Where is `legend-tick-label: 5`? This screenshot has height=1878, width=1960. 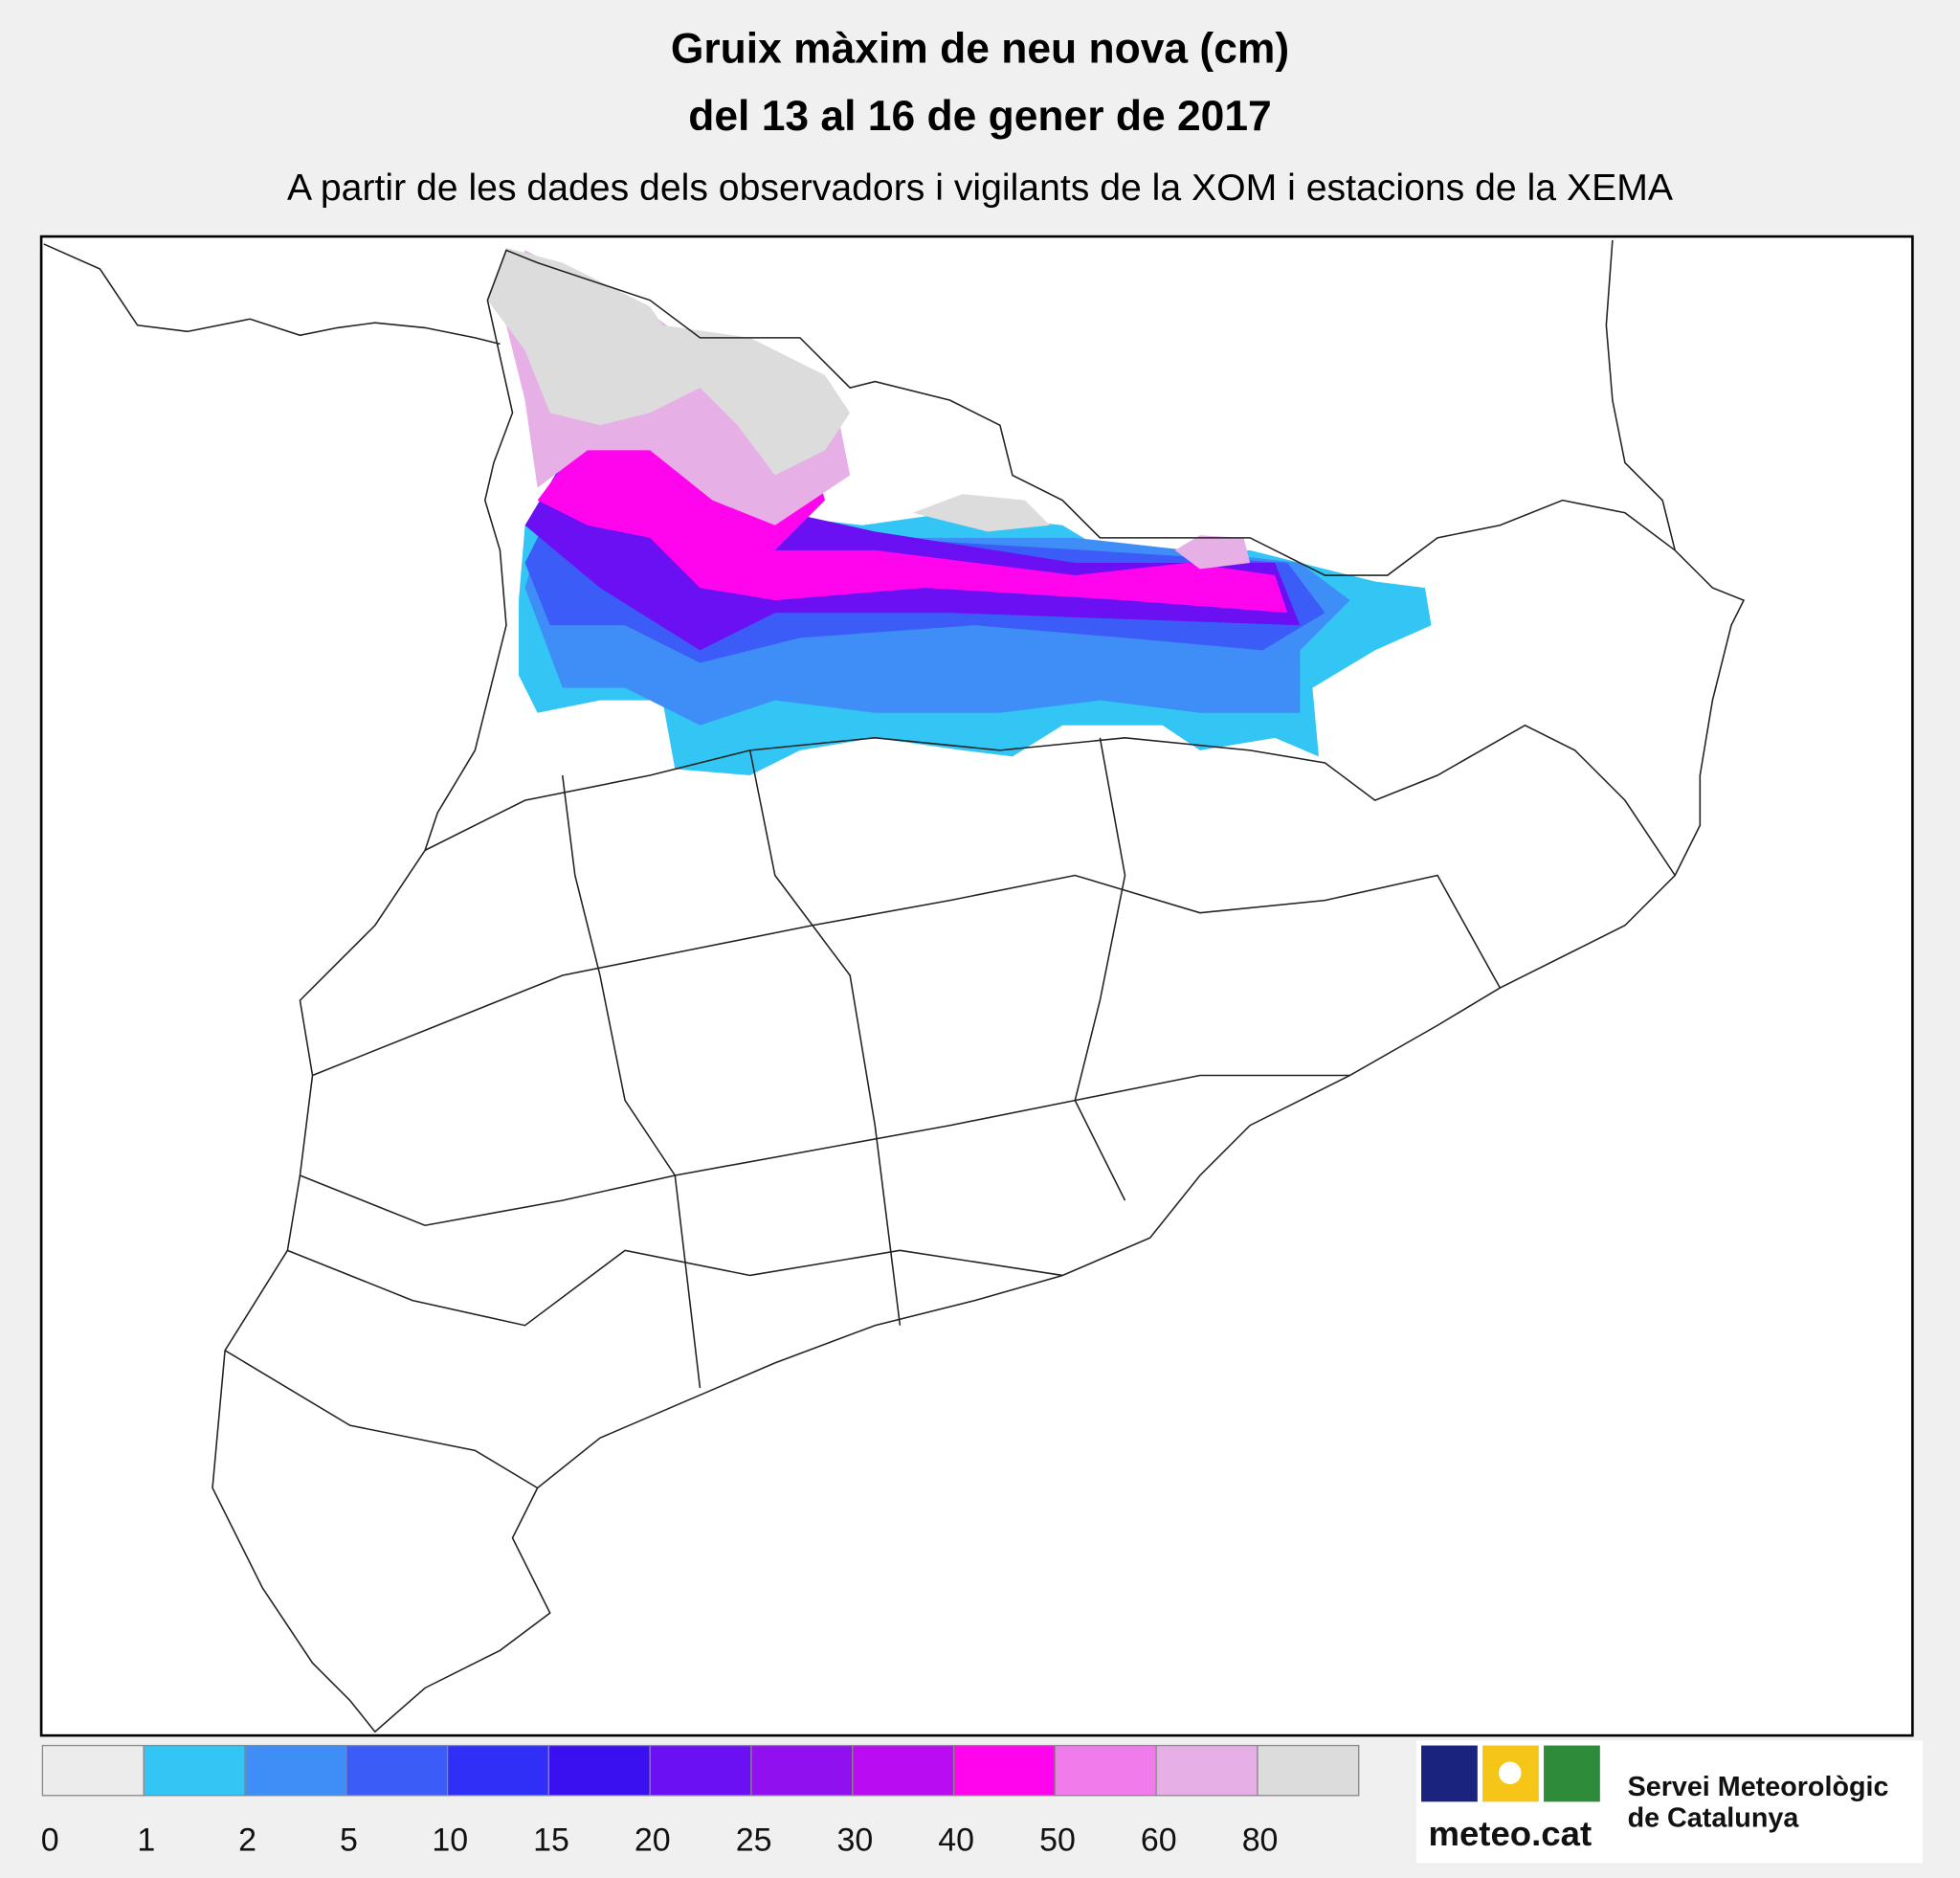 legend-tick-label: 5 is located at coordinates (349, 1840).